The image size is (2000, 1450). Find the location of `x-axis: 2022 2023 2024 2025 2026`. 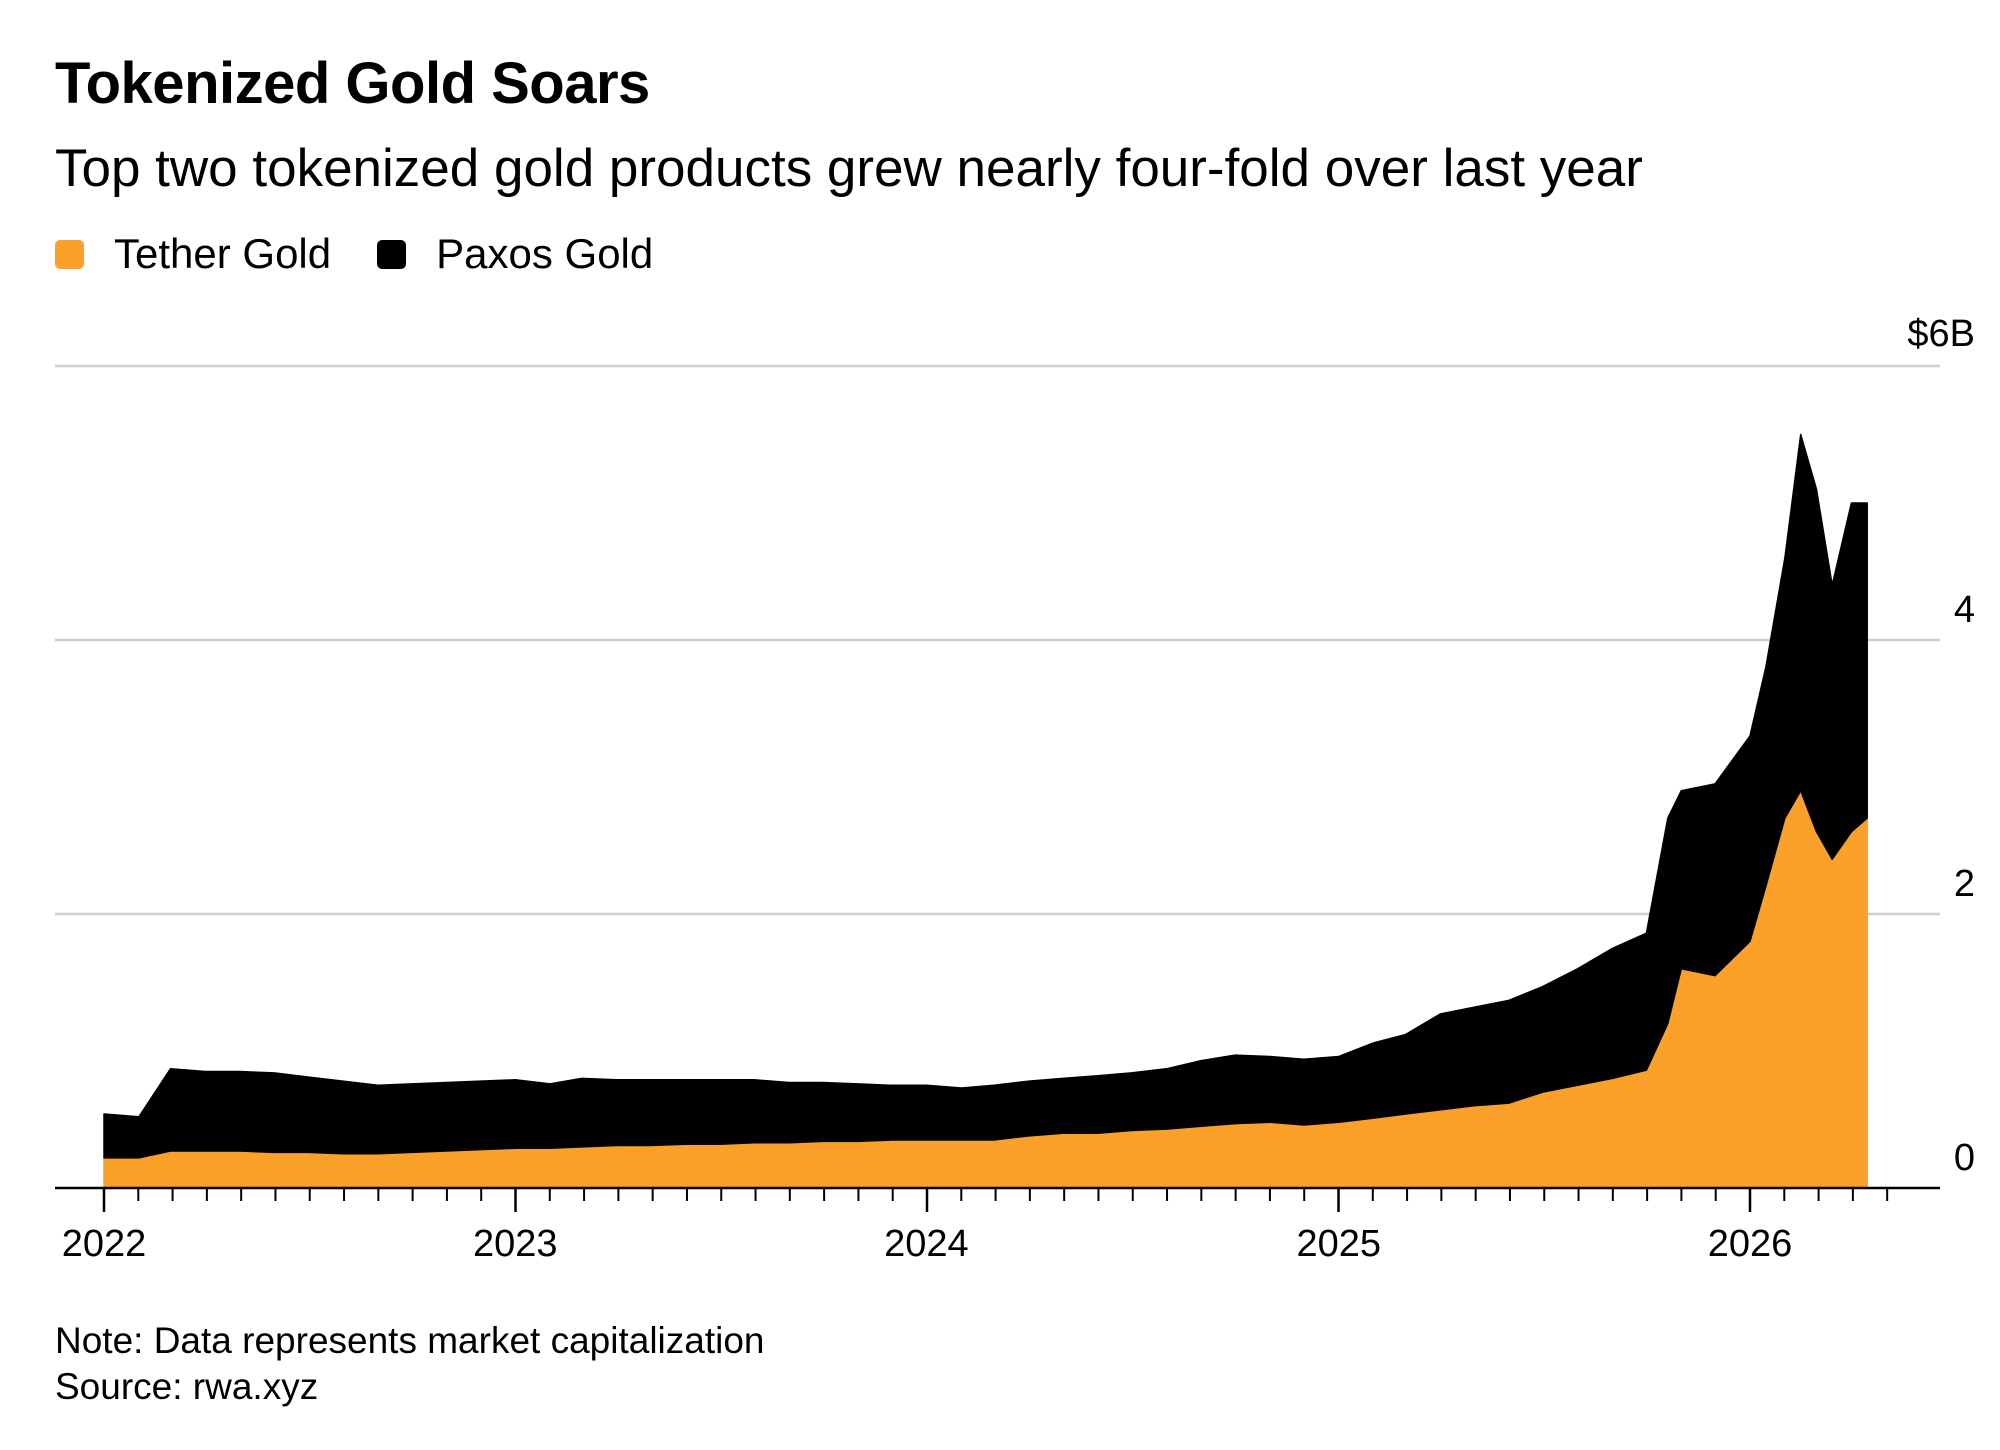

x-axis: 2022 2023 2024 2025 2026 is located at coordinates (997, 1225).